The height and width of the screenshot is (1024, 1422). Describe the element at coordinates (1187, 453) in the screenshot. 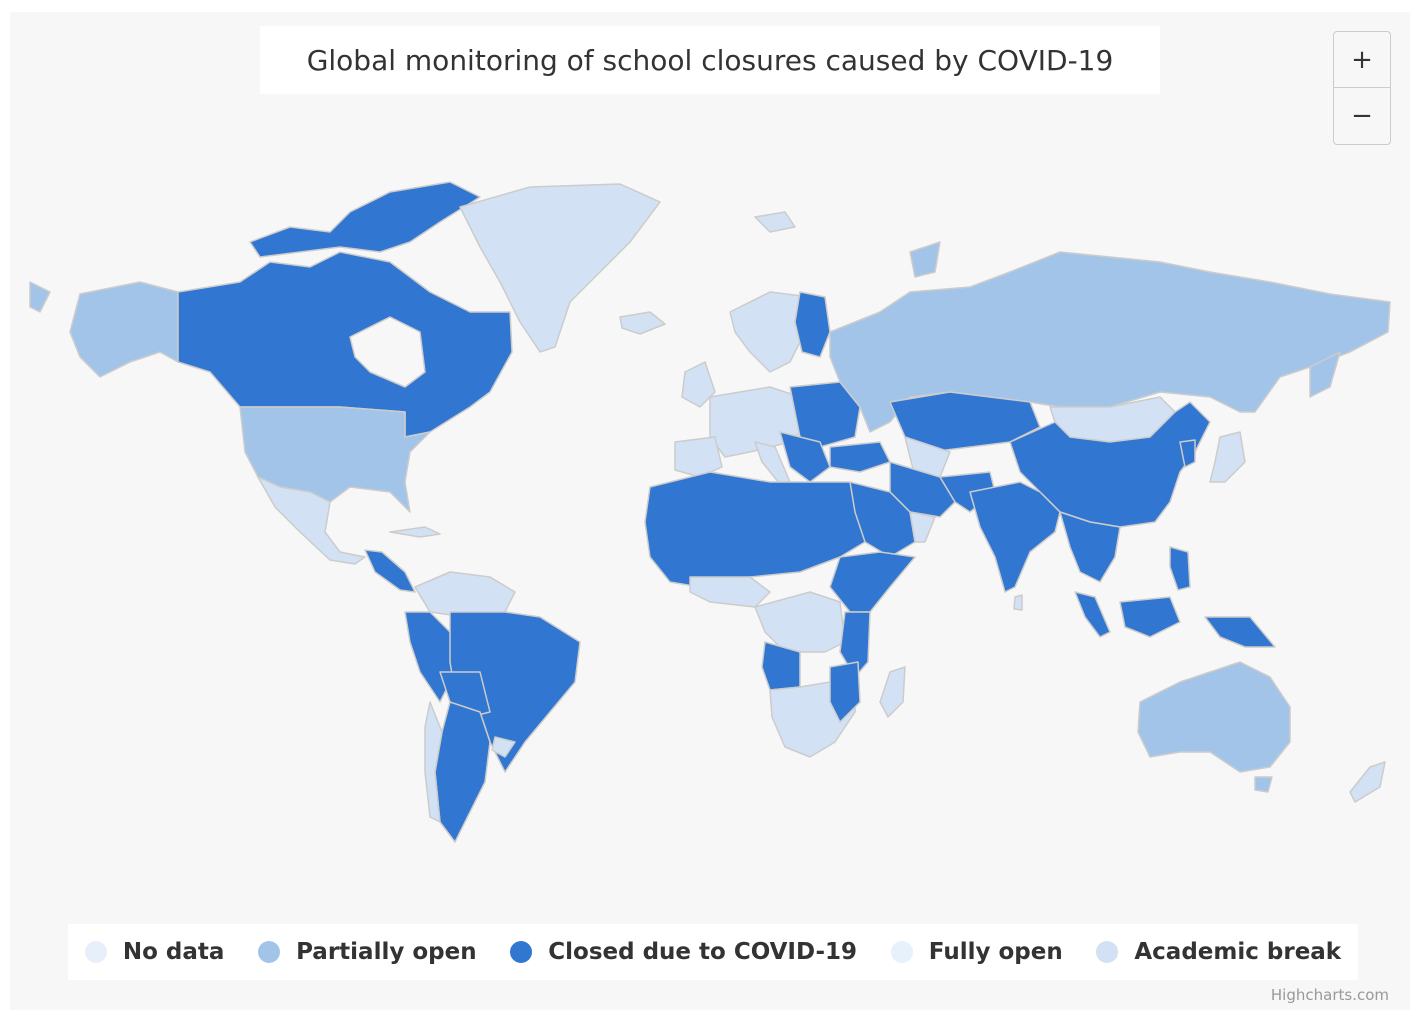

I see `region-korea` at that location.